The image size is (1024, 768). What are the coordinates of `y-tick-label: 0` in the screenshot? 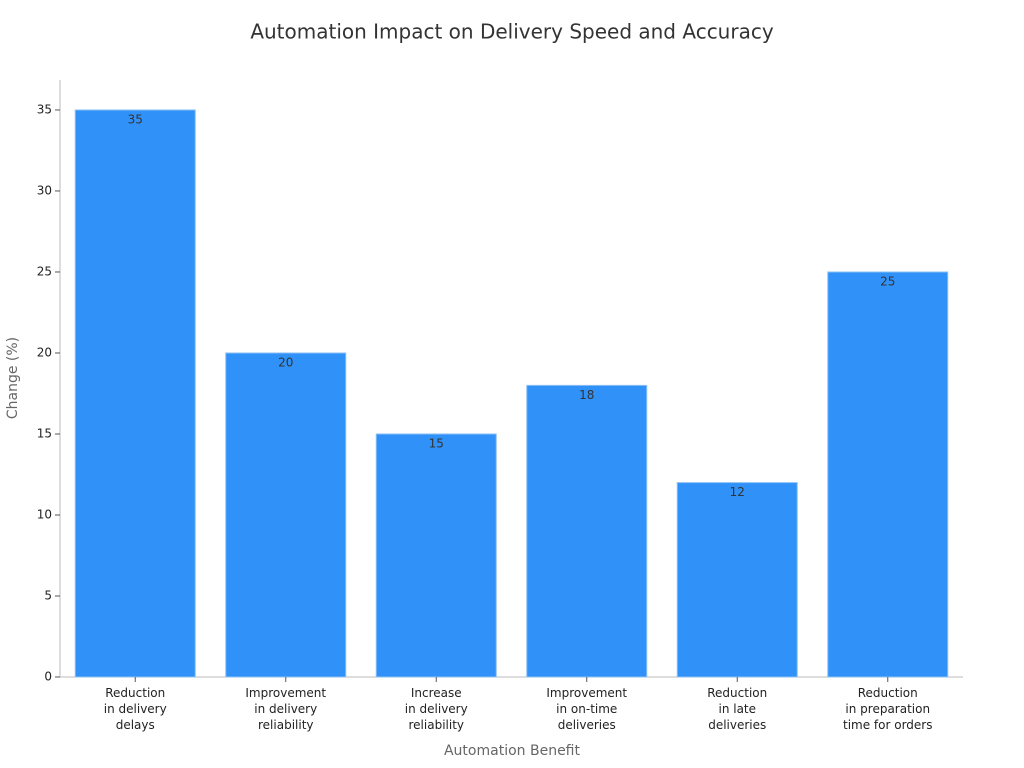 It's located at (48, 677).